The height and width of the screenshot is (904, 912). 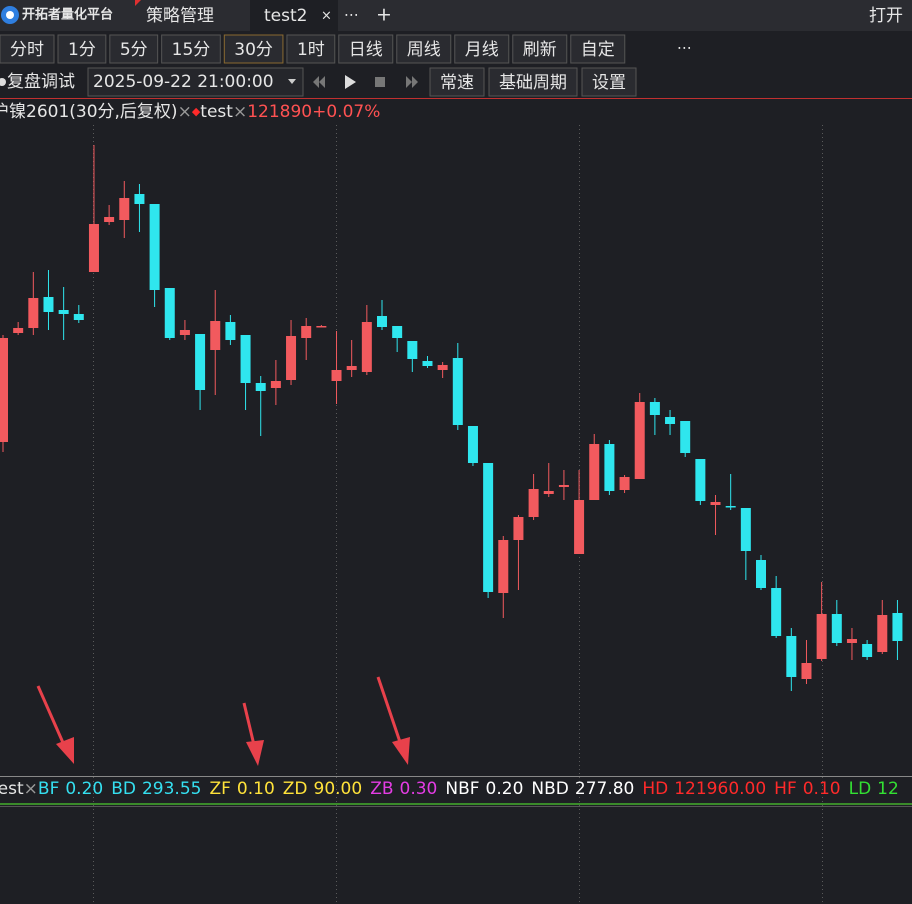 I want to click on open-button: 打开, so click(x=886, y=16).